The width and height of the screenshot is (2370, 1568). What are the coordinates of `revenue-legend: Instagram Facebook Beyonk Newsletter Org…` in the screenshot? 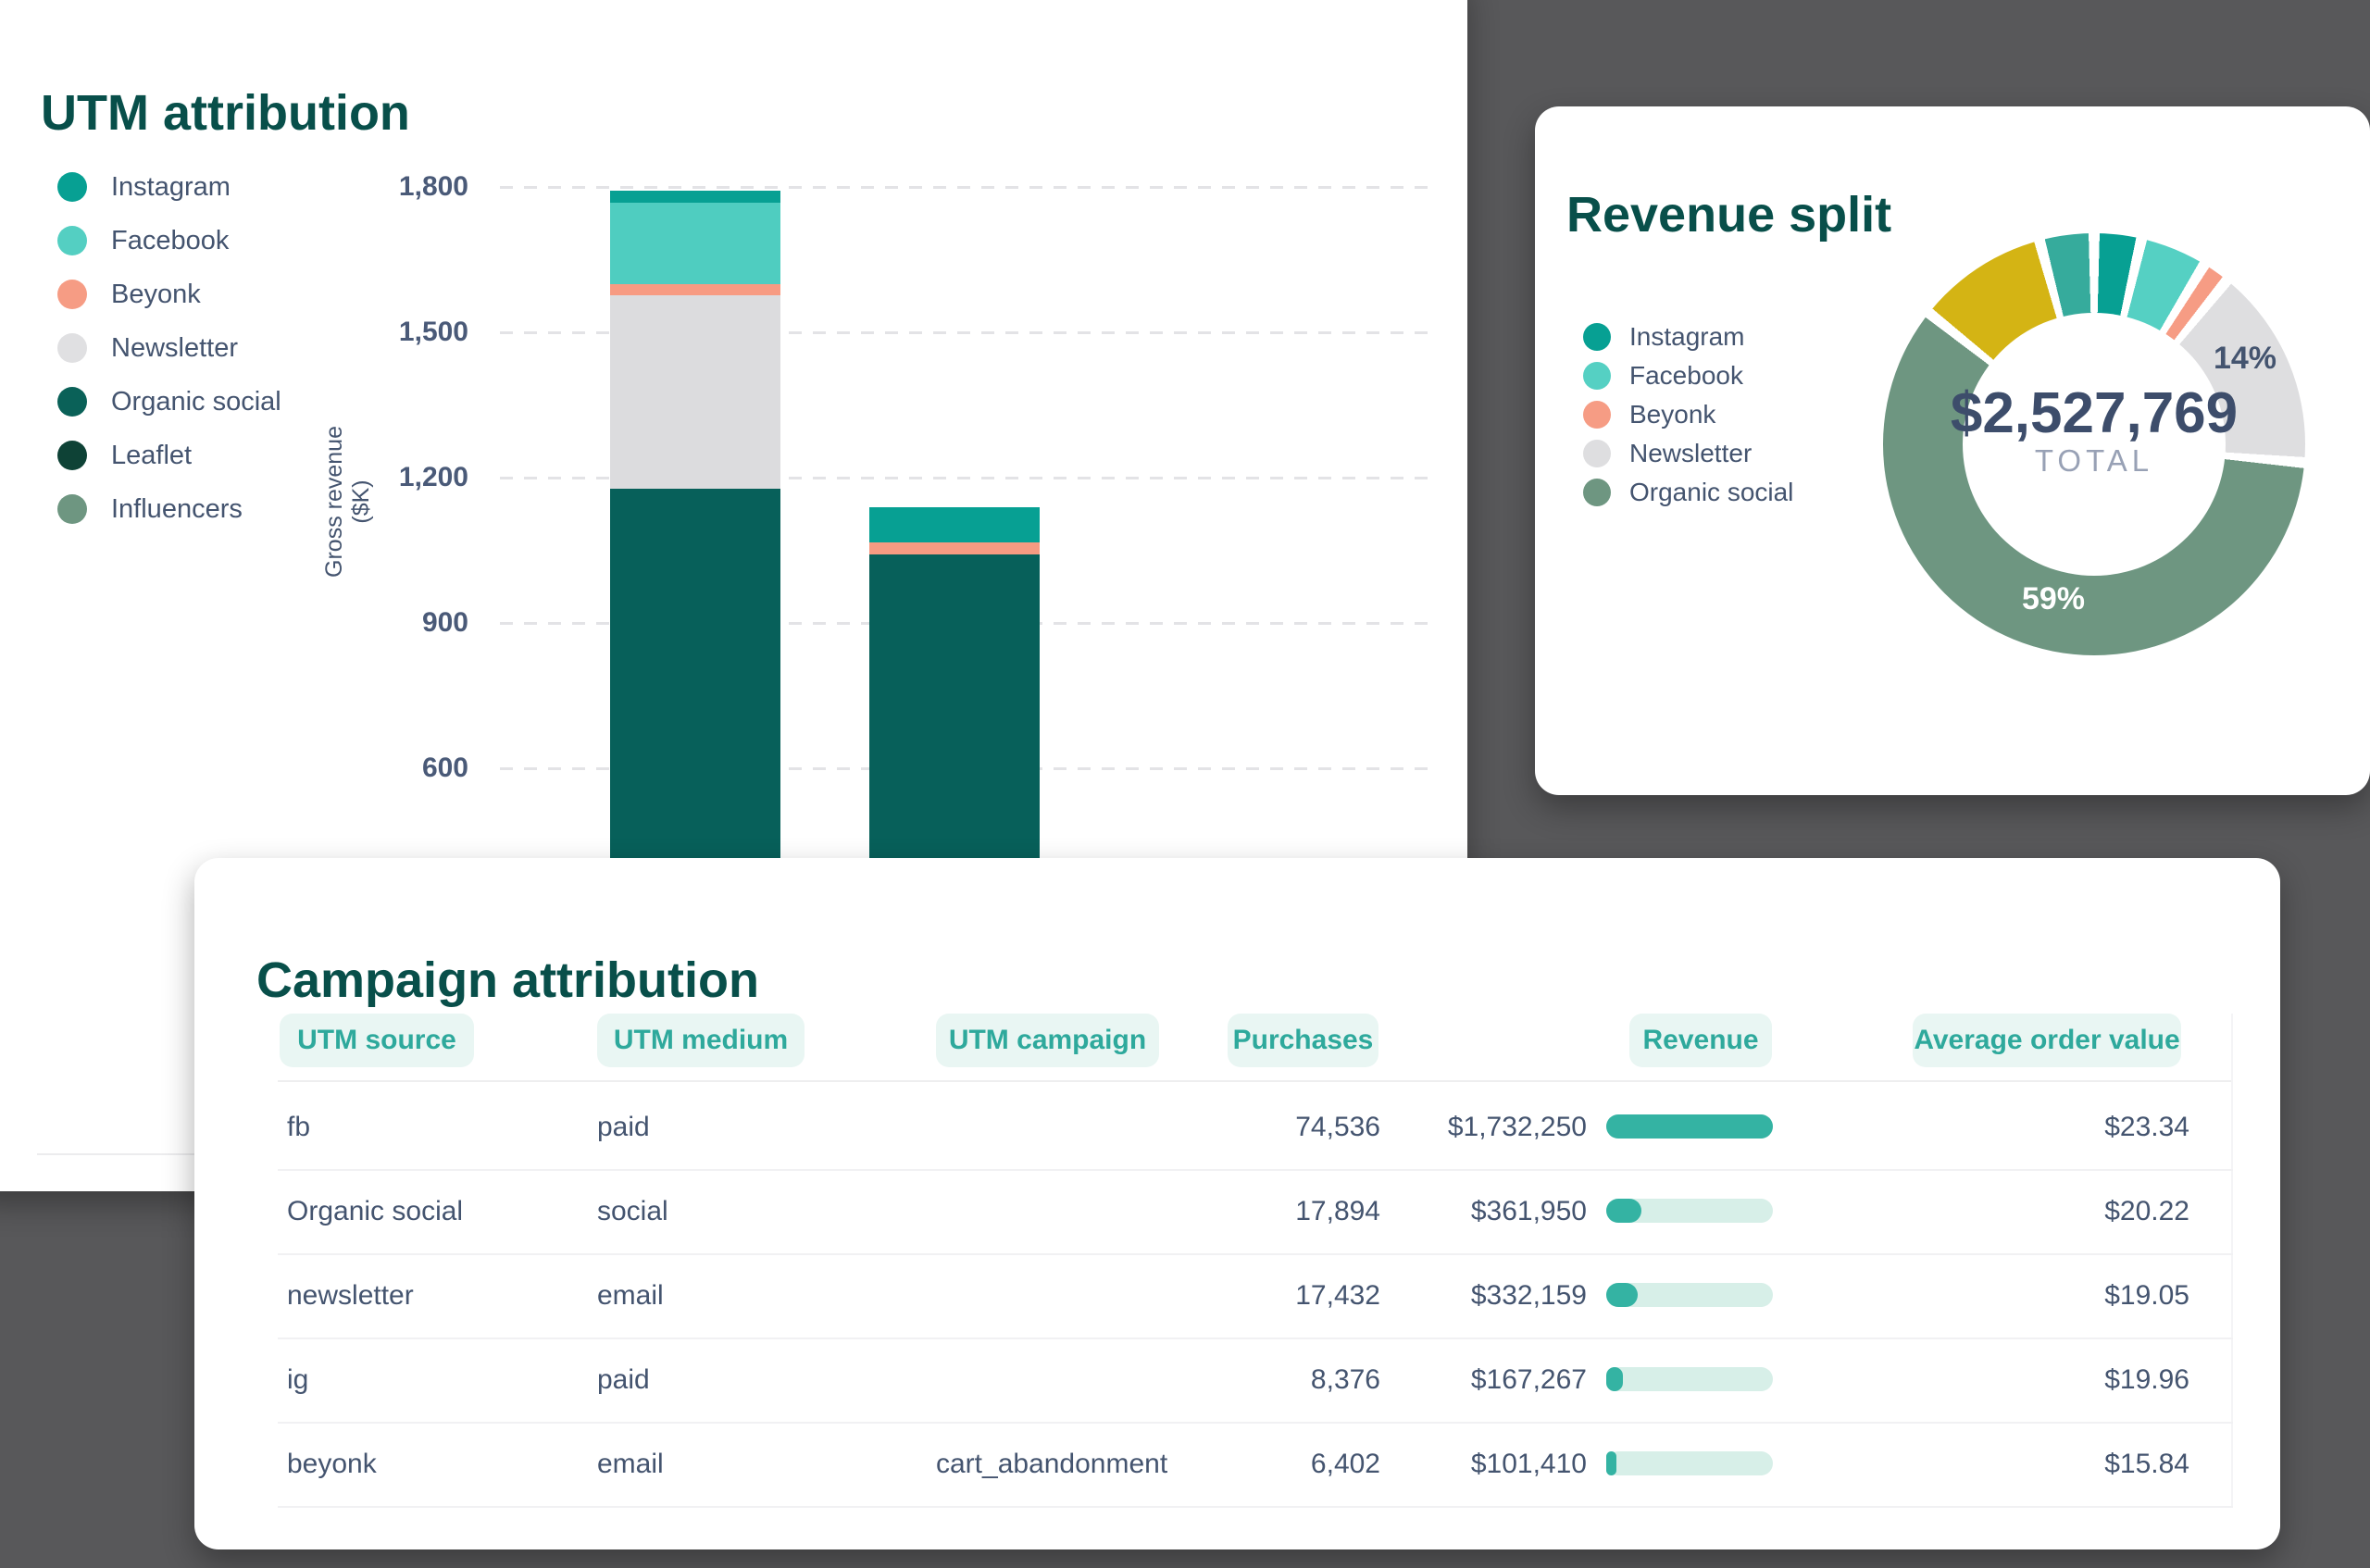 It's located at (1688, 414).